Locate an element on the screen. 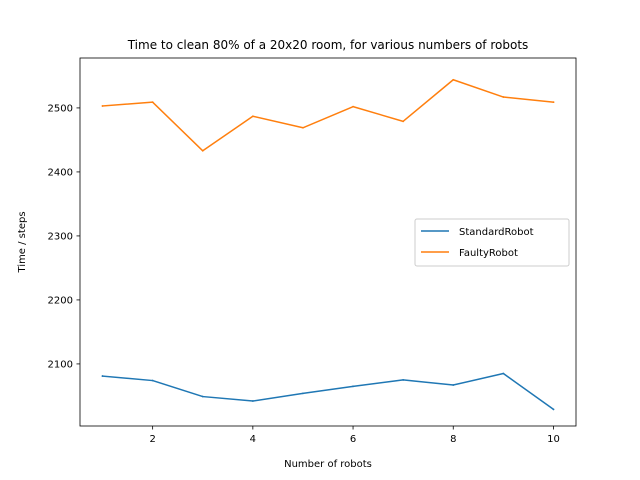  y-tick-label: 2400 is located at coordinates (60, 172).